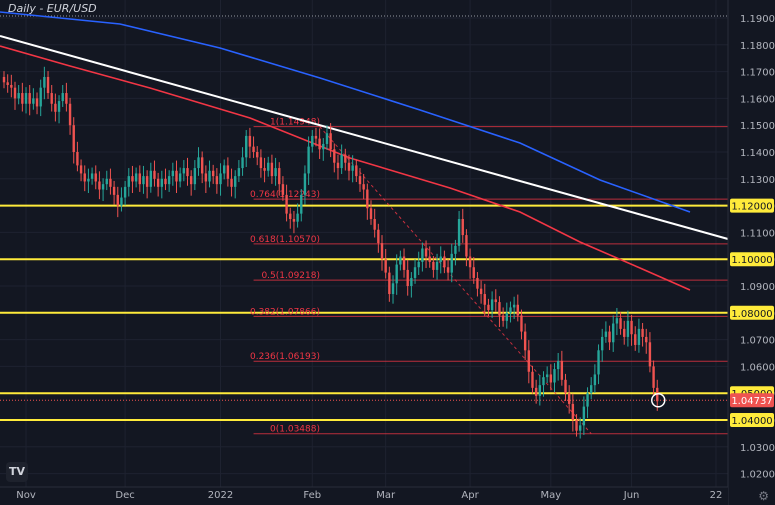 This screenshot has width=775, height=505. I want to click on fib-level-label: 1(1.14948), so click(295, 123).